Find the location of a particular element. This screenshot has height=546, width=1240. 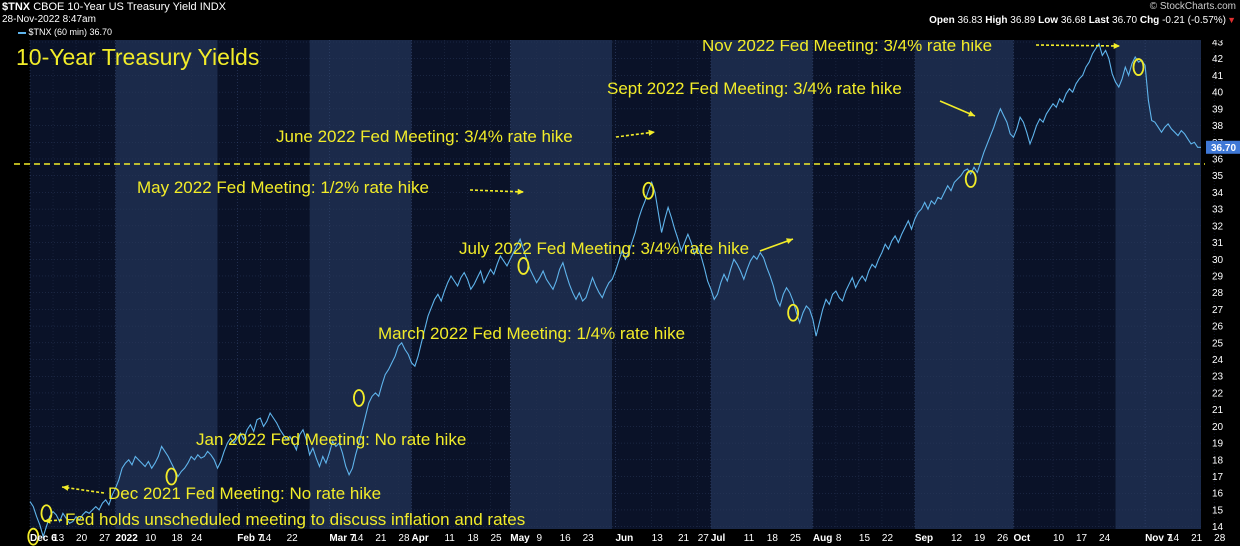

low-value: 36.68 is located at coordinates (1073, 20).